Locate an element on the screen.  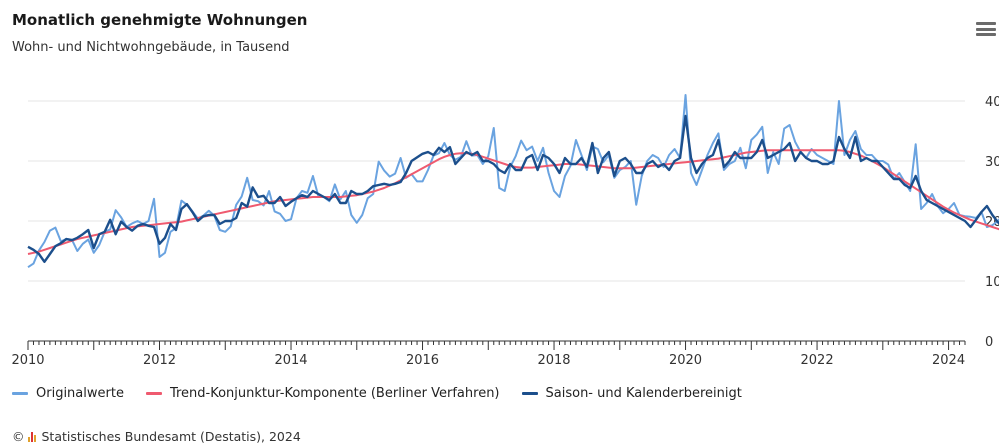
x-tick-label: 2016 is located at coordinates (422, 360).